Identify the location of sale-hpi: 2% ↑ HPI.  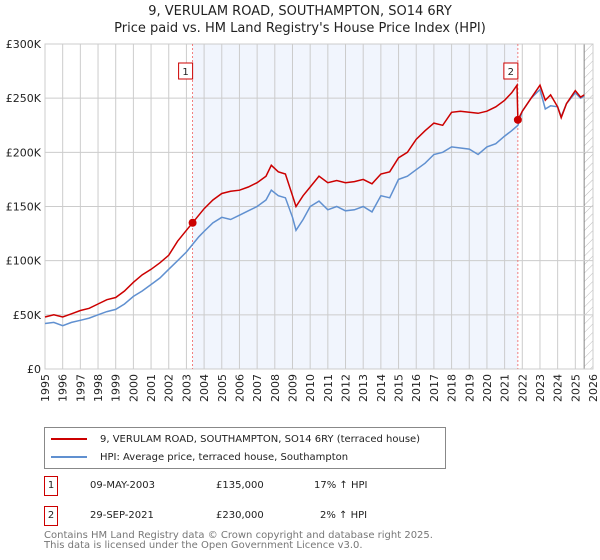
(344, 515).